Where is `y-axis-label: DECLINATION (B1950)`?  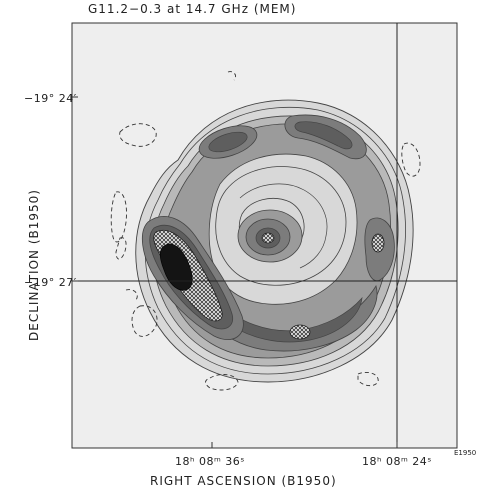
y-axis-label: DECLINATION (B1950) is located at coordinates (33, 265).